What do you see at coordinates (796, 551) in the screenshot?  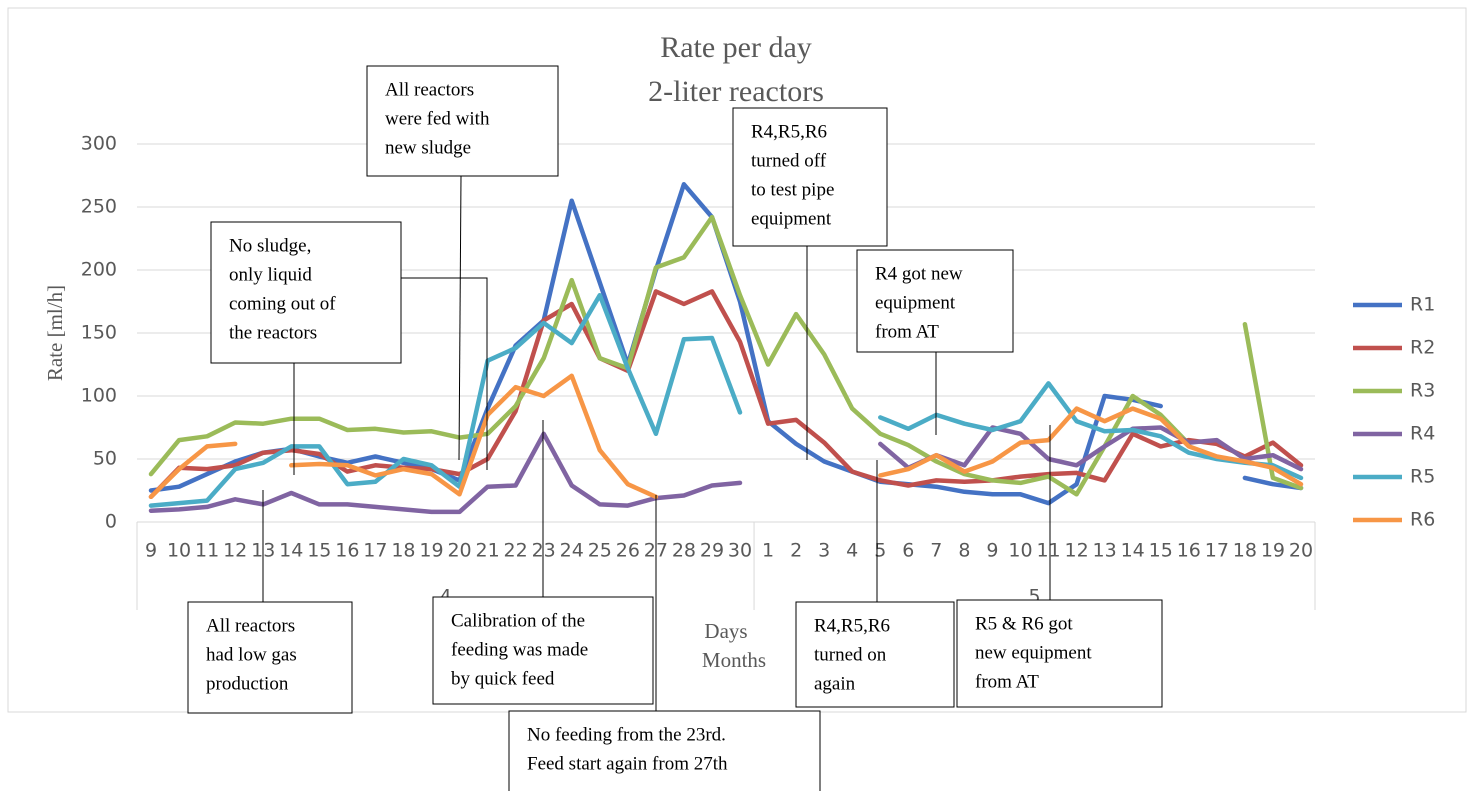 I see `x-tick-label: 2` at bounding box center [796, 551].